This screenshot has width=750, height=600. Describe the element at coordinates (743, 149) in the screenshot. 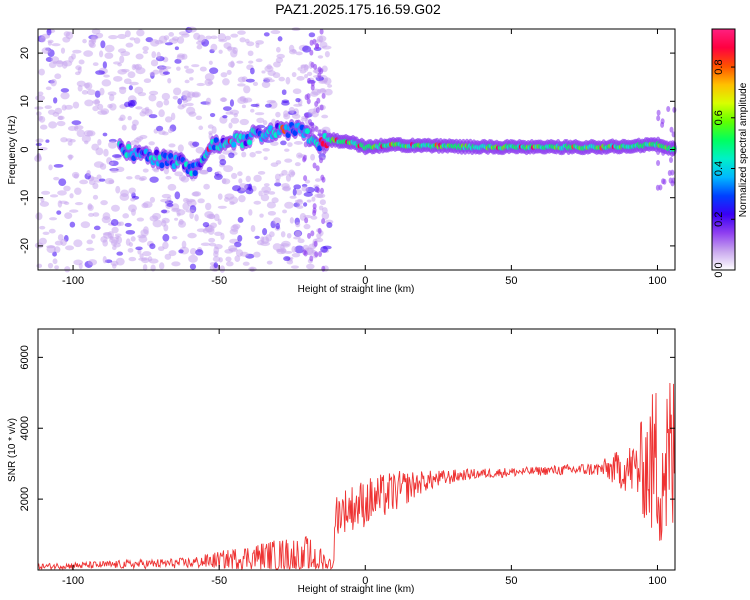

I see `colorbar-label: Normalized spectral amplitude` at that location.